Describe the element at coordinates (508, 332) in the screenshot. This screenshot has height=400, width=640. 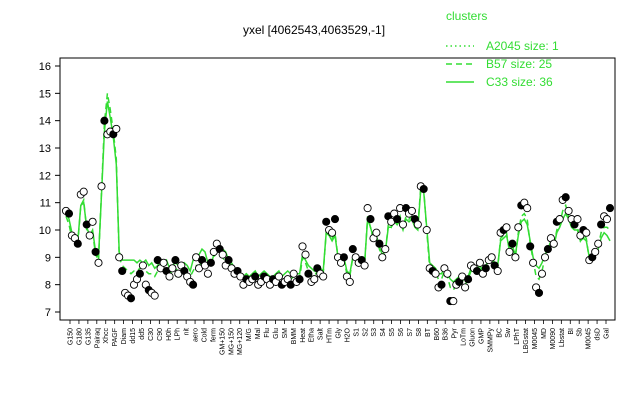
I see `x-tick-label: Sw` at that location.